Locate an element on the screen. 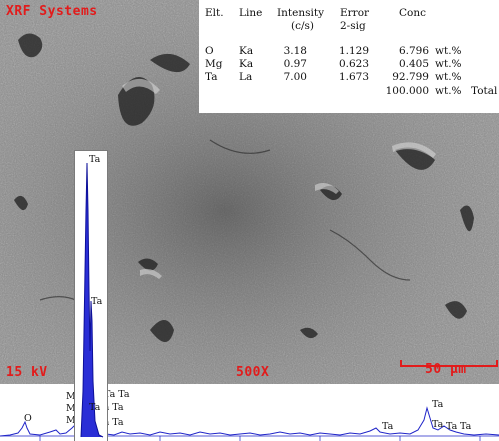  row-concentration: 0.405 is located at coordinates (413, 64).